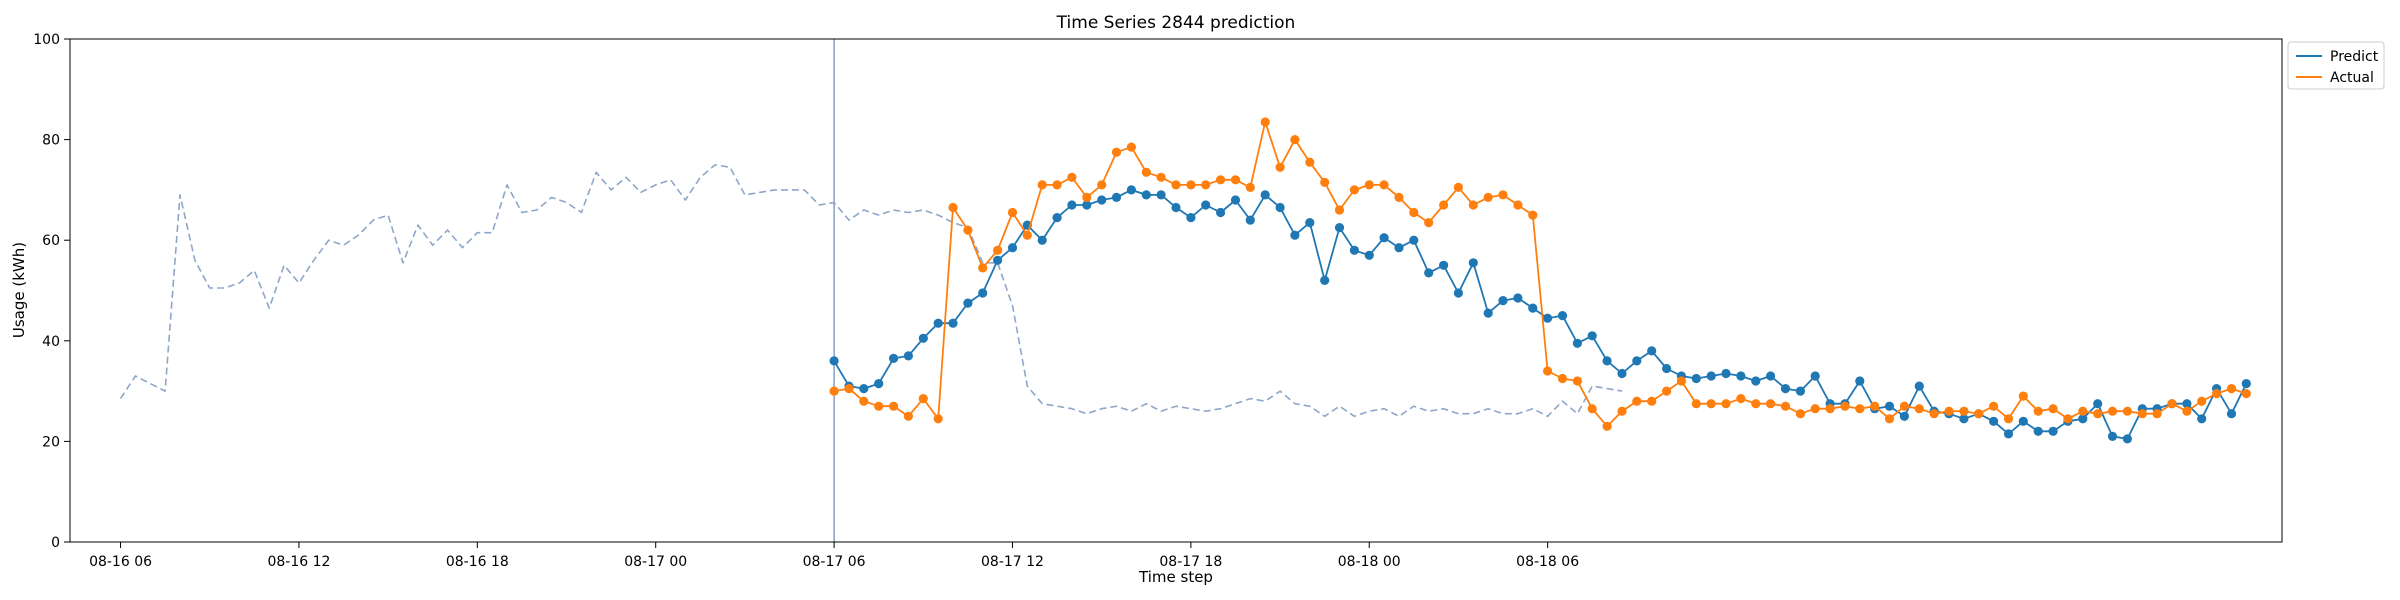 The height and width of the screenshot is (600, 2400). Describe the element at coordinates (51, 342) in the screenshot. I see `y-tick-label: 40` at that location.